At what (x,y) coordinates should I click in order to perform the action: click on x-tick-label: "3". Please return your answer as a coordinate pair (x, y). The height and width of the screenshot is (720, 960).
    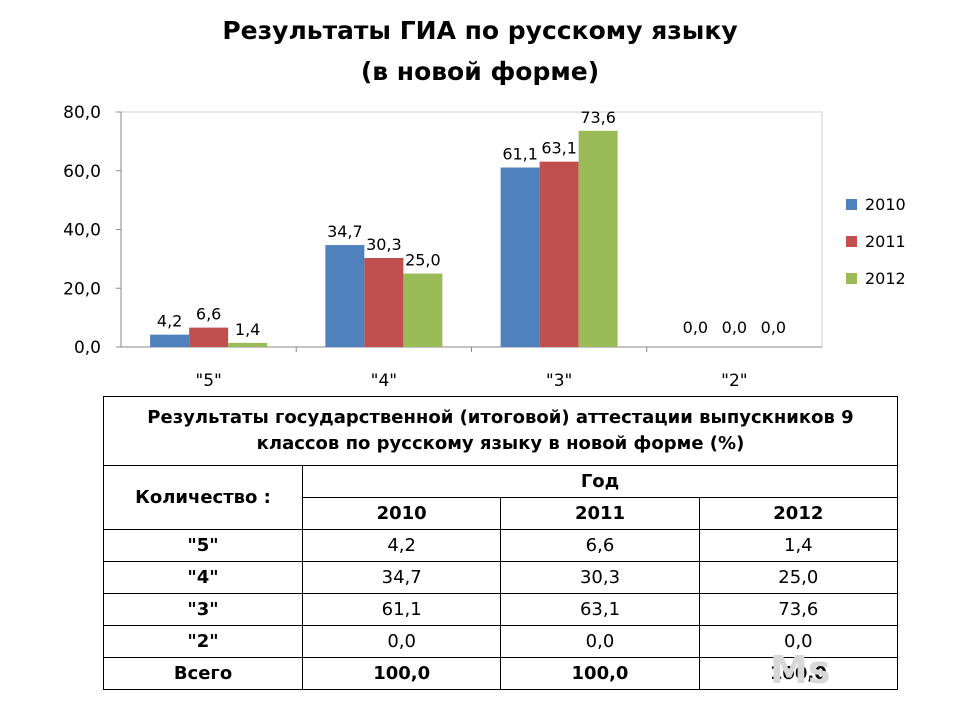
    Looking at the image, I should click on (559, 381).